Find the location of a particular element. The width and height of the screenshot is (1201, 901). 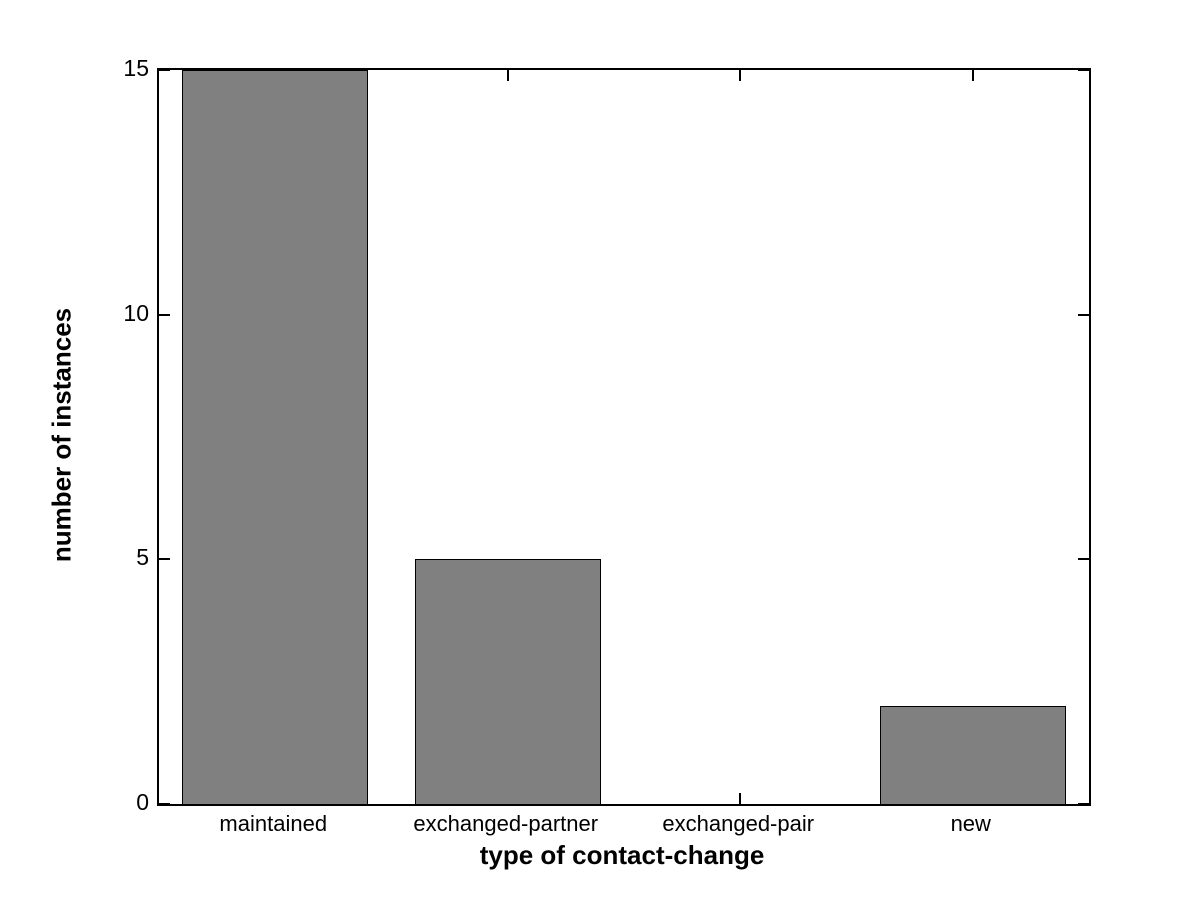

x-tick-label: exchanged-pair is located at coordinates (738, 823).